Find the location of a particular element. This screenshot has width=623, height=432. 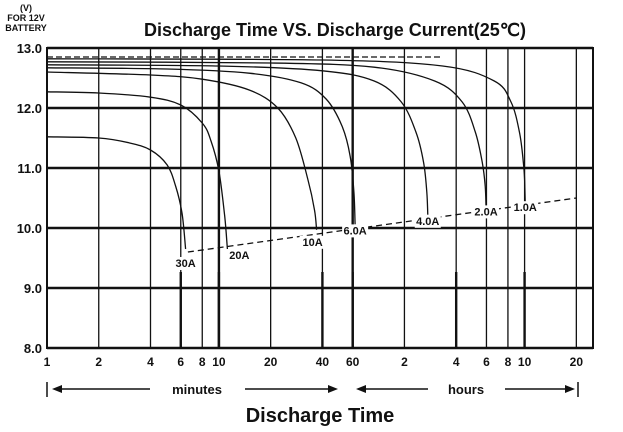

y-tick-label: 8.0 is located at coordinates (33, 348).